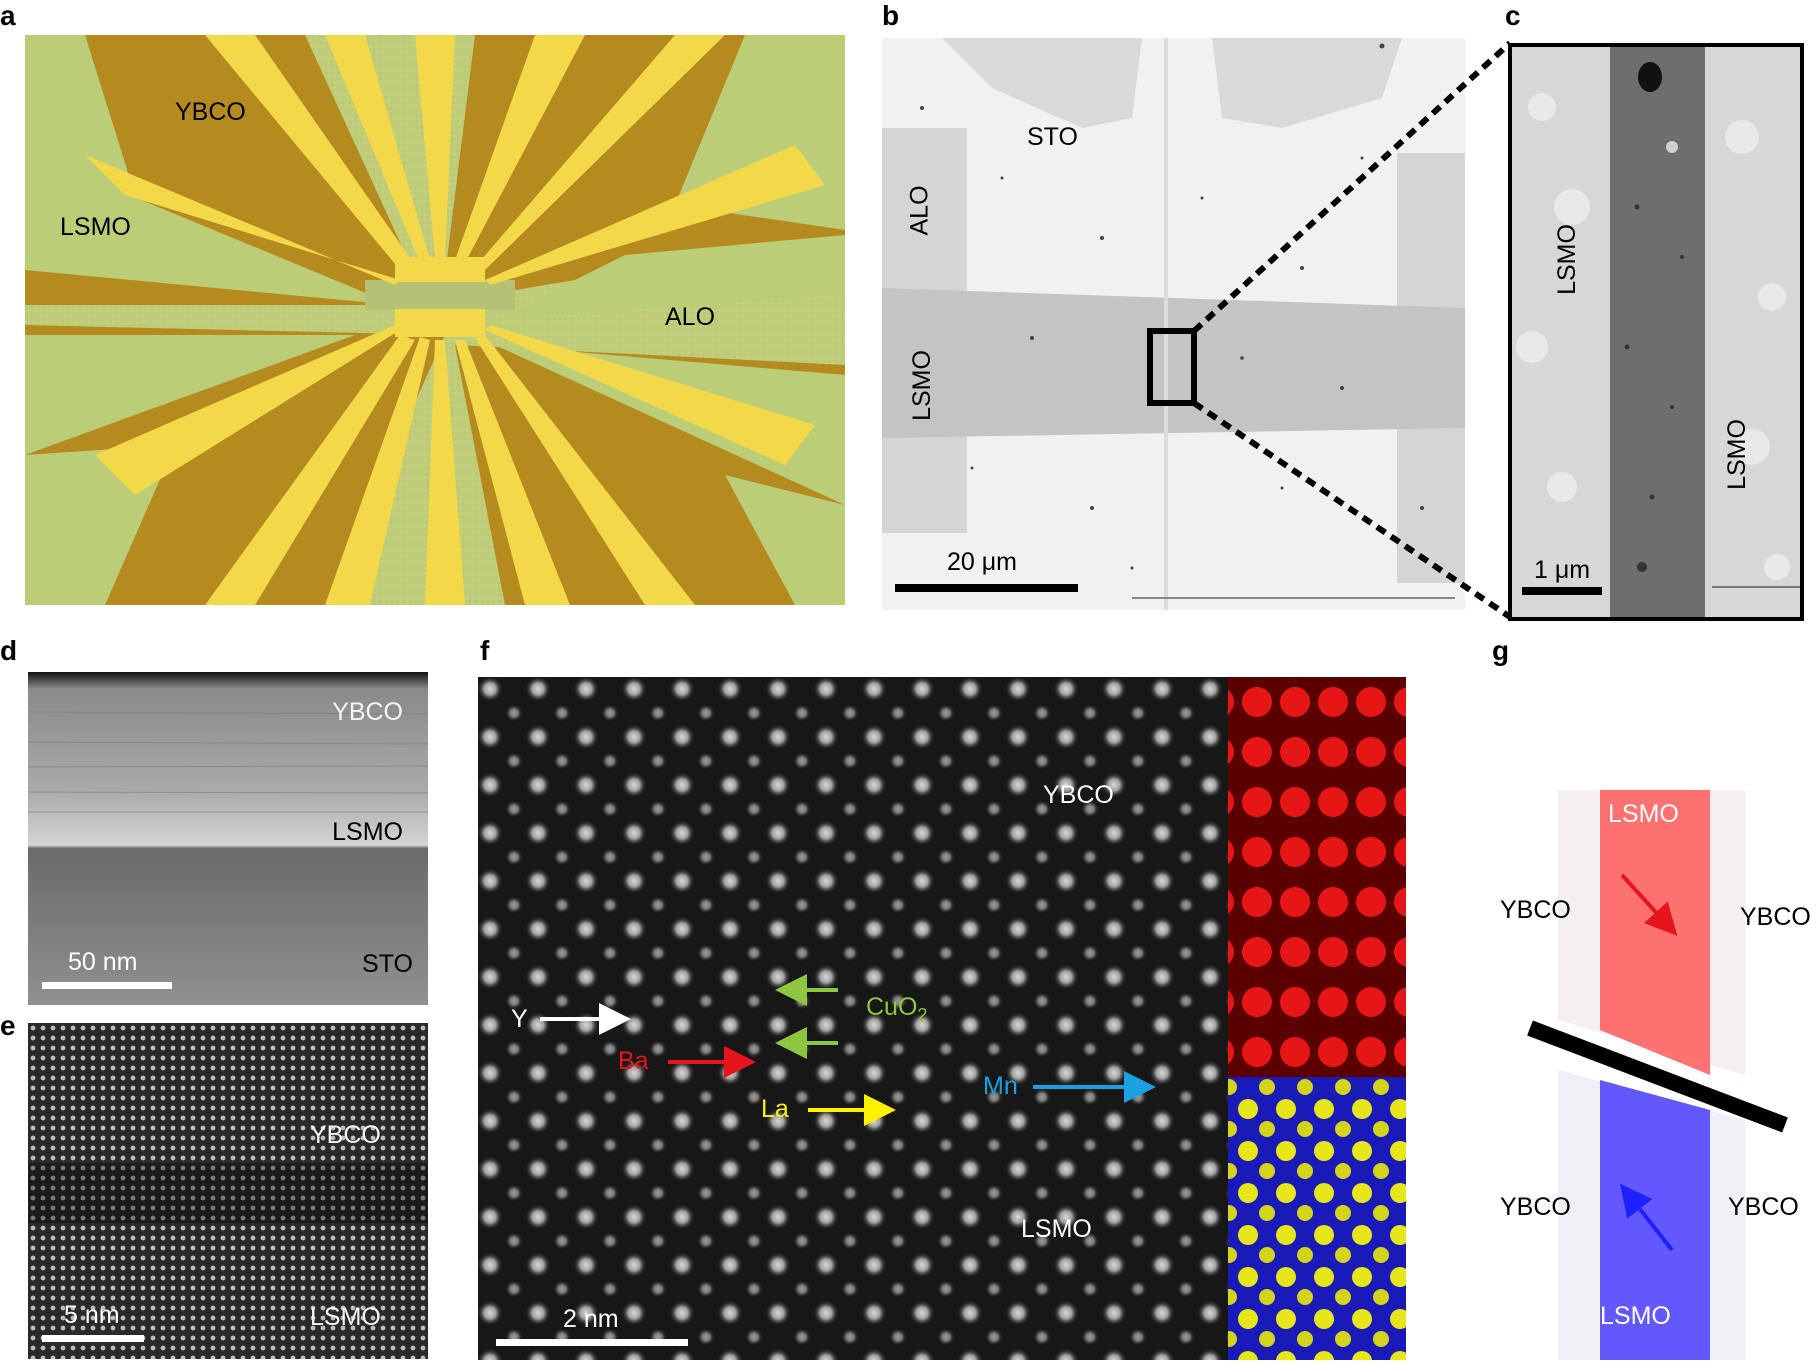 The image size is (1818, 1362). Describe the element at coordinates (592, 1342) in the screenshot. I see `panel-f-scale-bar` at that location.